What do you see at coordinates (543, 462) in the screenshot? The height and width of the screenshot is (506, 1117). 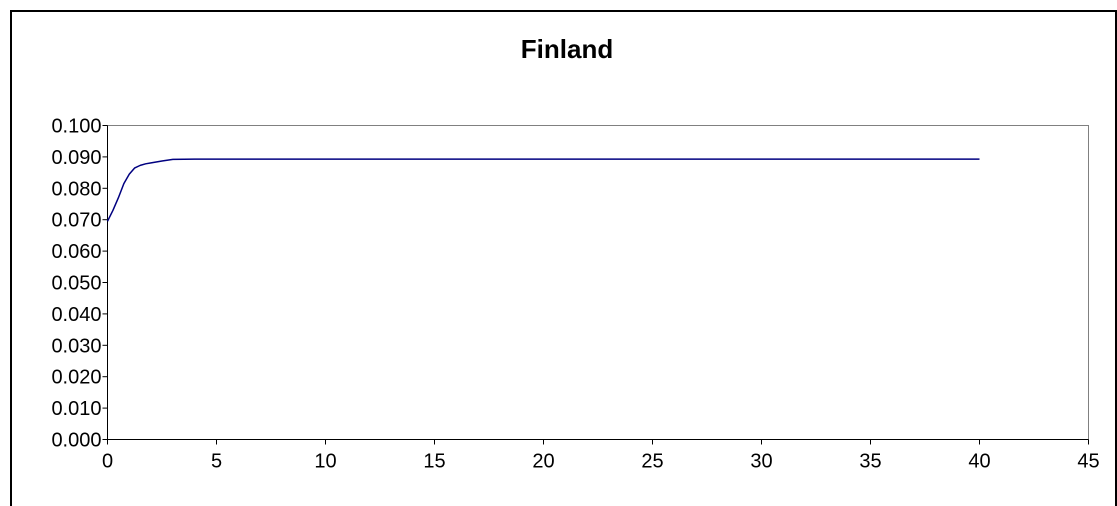 I see `x-tick-label: 20` at bounding box center [543, 462].